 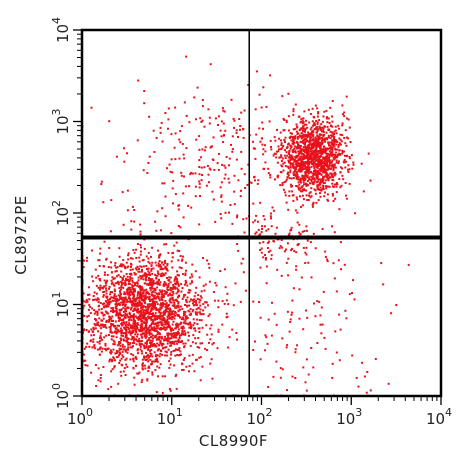 What do you see at coordinates (233, 441) in the screenshot?
I see `x-axis-label: CL8990F` at bounding box center [233, 441].